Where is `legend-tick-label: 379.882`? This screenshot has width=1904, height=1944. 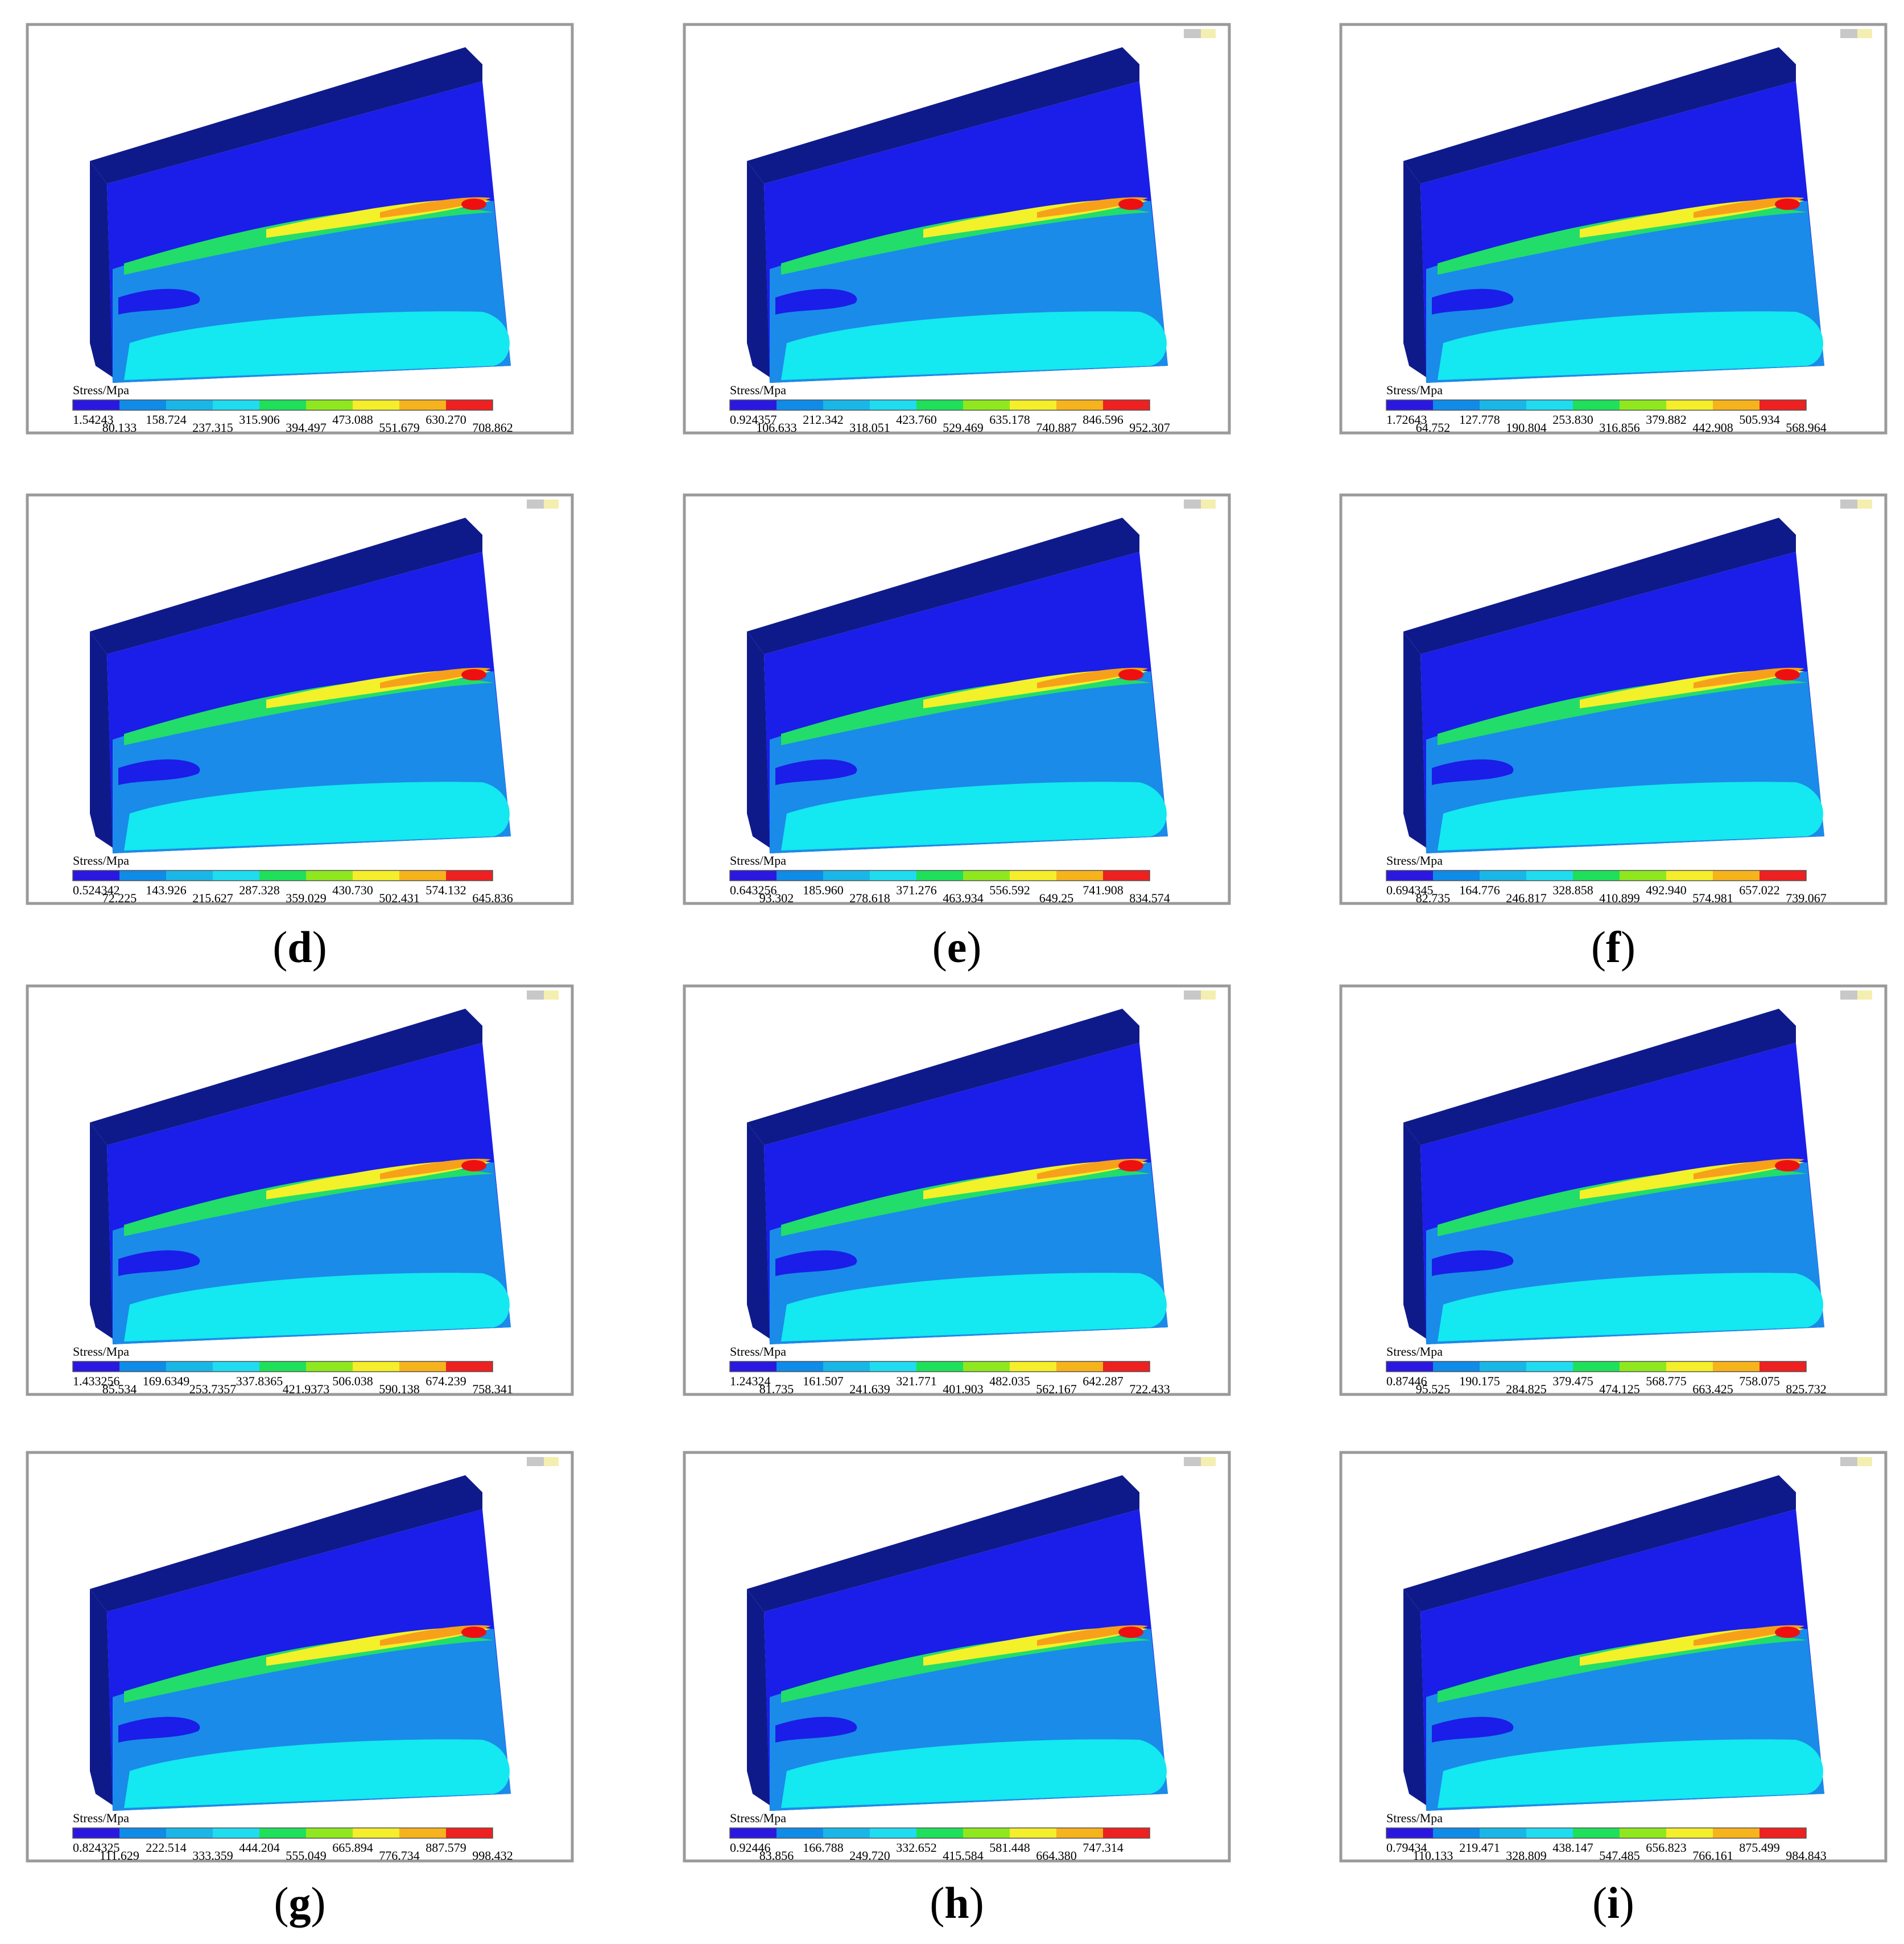 legend-tick-label: 379.882 is located at coordinates (1666, 419).